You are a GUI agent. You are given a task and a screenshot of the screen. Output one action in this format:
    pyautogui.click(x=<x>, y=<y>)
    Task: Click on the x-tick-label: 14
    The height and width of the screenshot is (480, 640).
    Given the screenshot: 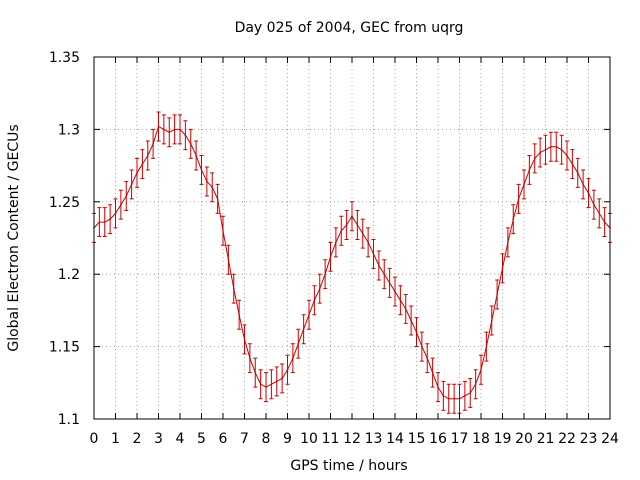 What is the action you would take?
    pyautogui.click(x=395, y=439)
    